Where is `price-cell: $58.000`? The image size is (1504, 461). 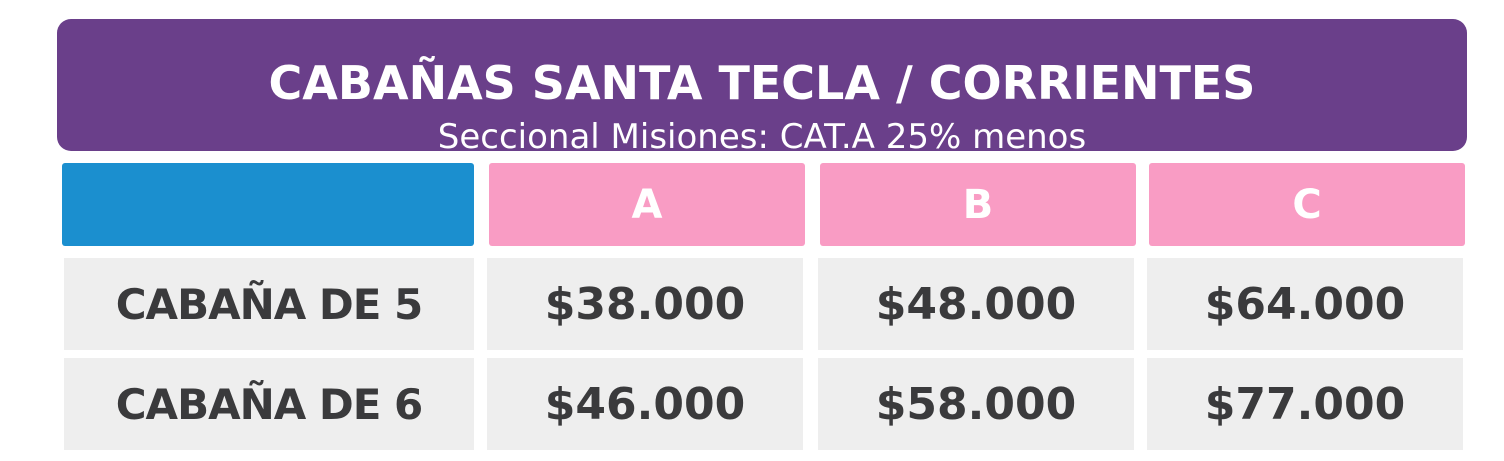
price-cell: $58.000 is located at coordinates (976, 404).